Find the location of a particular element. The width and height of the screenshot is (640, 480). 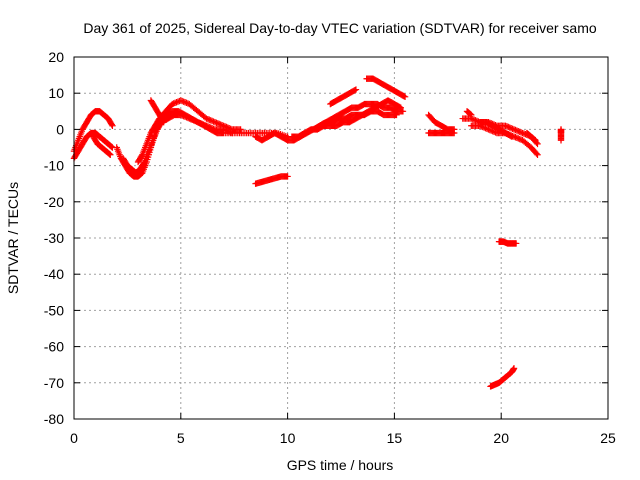

y-tick-label: -20 is located at coordinates (54, 202).